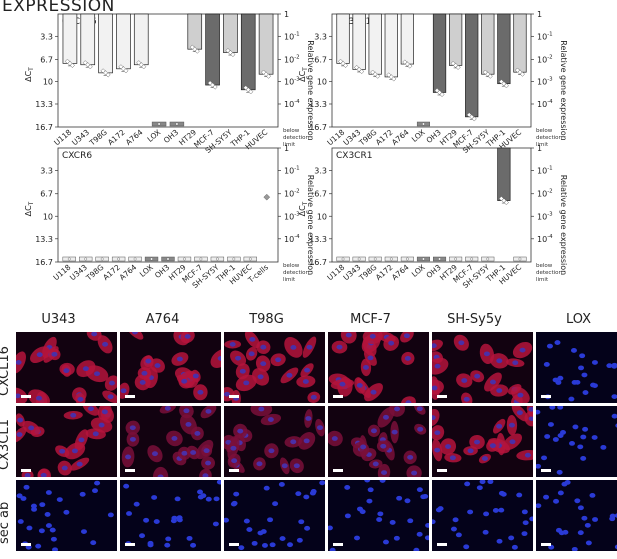  I want to click on right-tick-exponent: -2, so click(296, 192).